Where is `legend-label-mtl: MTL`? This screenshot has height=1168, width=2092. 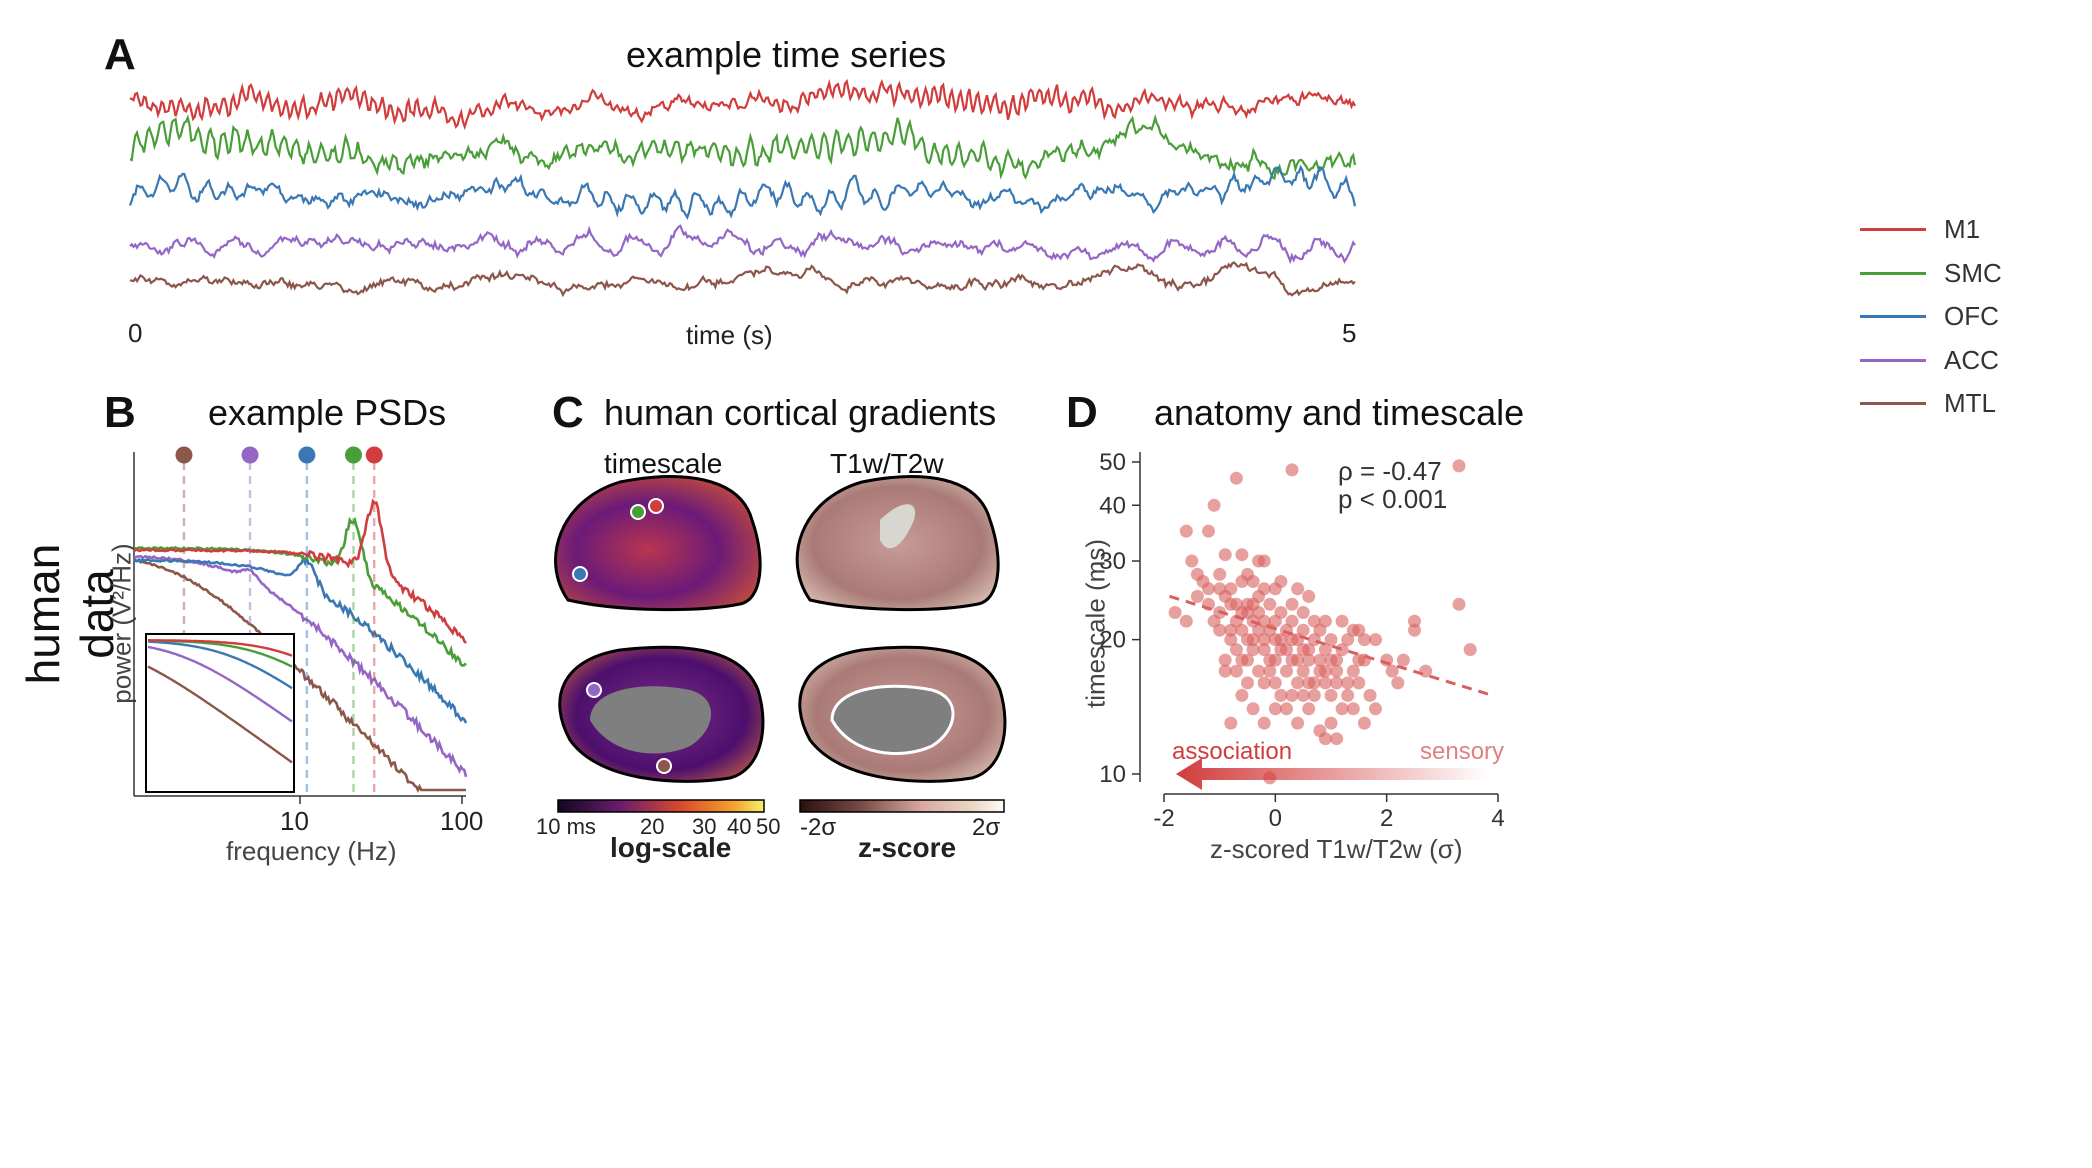
legend-label-mtl: MTL is located at coordinates (1970, 403).